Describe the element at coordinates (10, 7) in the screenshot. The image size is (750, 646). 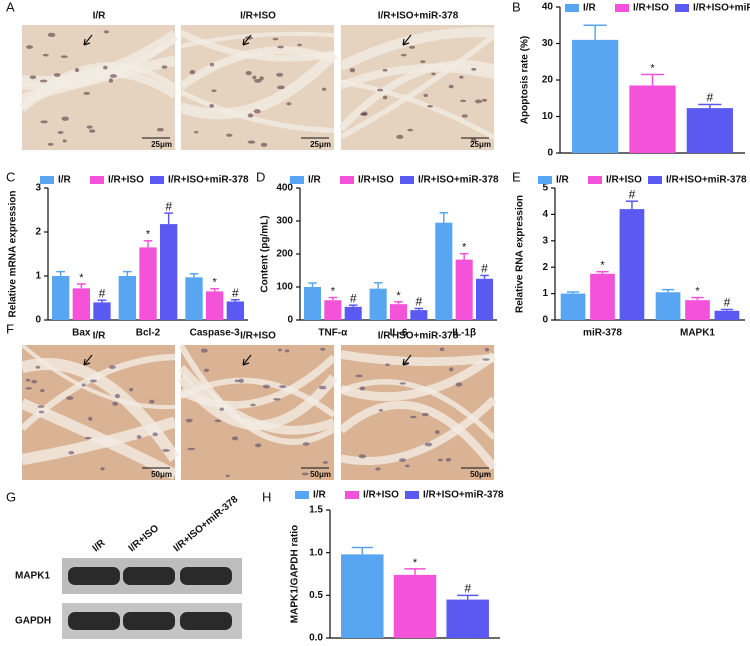
I see `panel-label: A` at that location.